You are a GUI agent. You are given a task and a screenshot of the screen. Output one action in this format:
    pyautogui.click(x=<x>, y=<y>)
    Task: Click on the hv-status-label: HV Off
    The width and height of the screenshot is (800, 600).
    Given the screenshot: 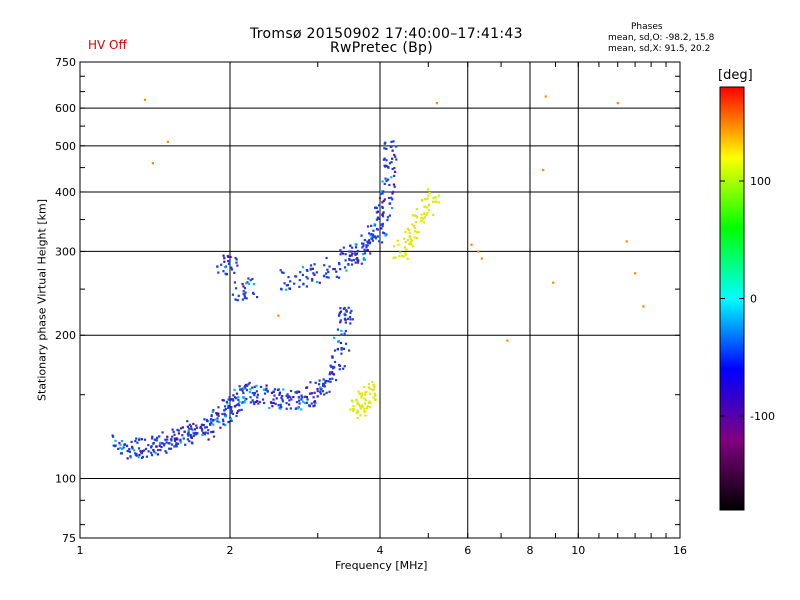 What is the action you would take?
    pyautogui.click(x=107, y=45)
    